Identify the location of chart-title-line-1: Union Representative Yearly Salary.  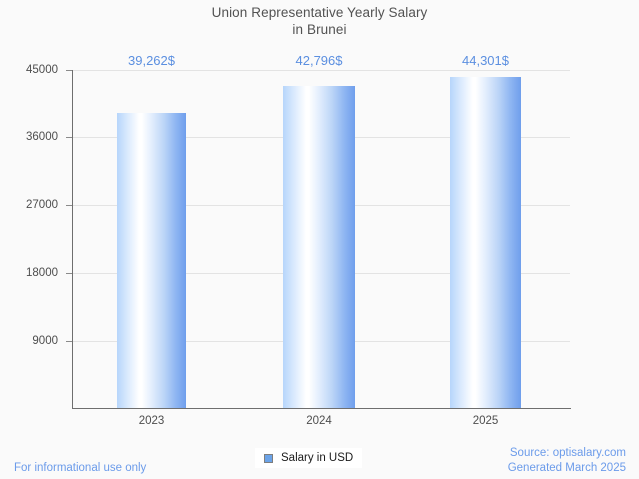
(319, 12).